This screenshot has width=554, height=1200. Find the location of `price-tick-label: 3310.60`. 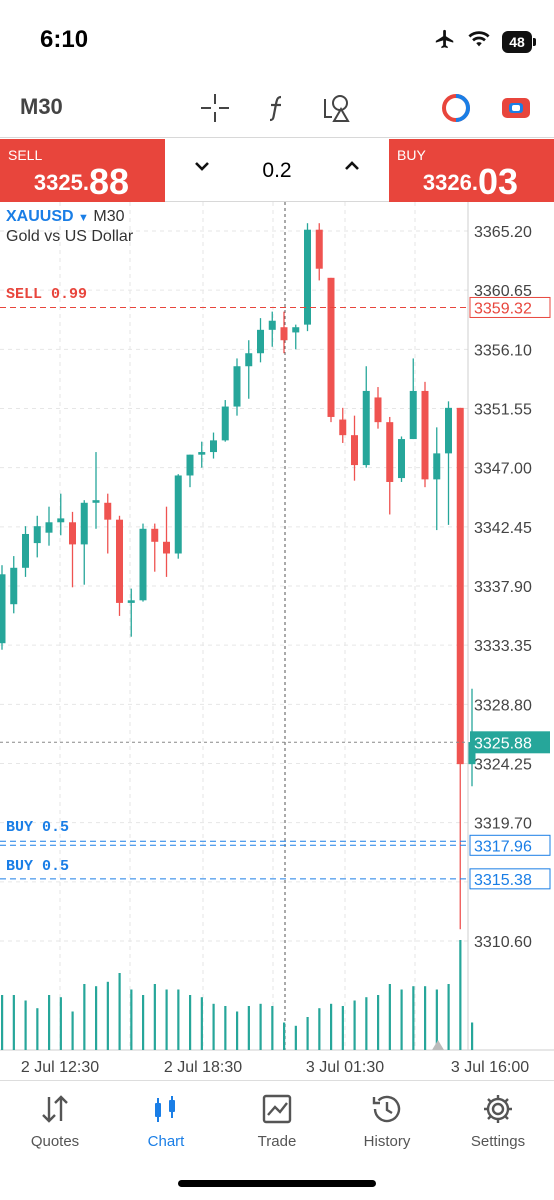

price-tick-label: 3310.60 is located at coordinates (503, 942).